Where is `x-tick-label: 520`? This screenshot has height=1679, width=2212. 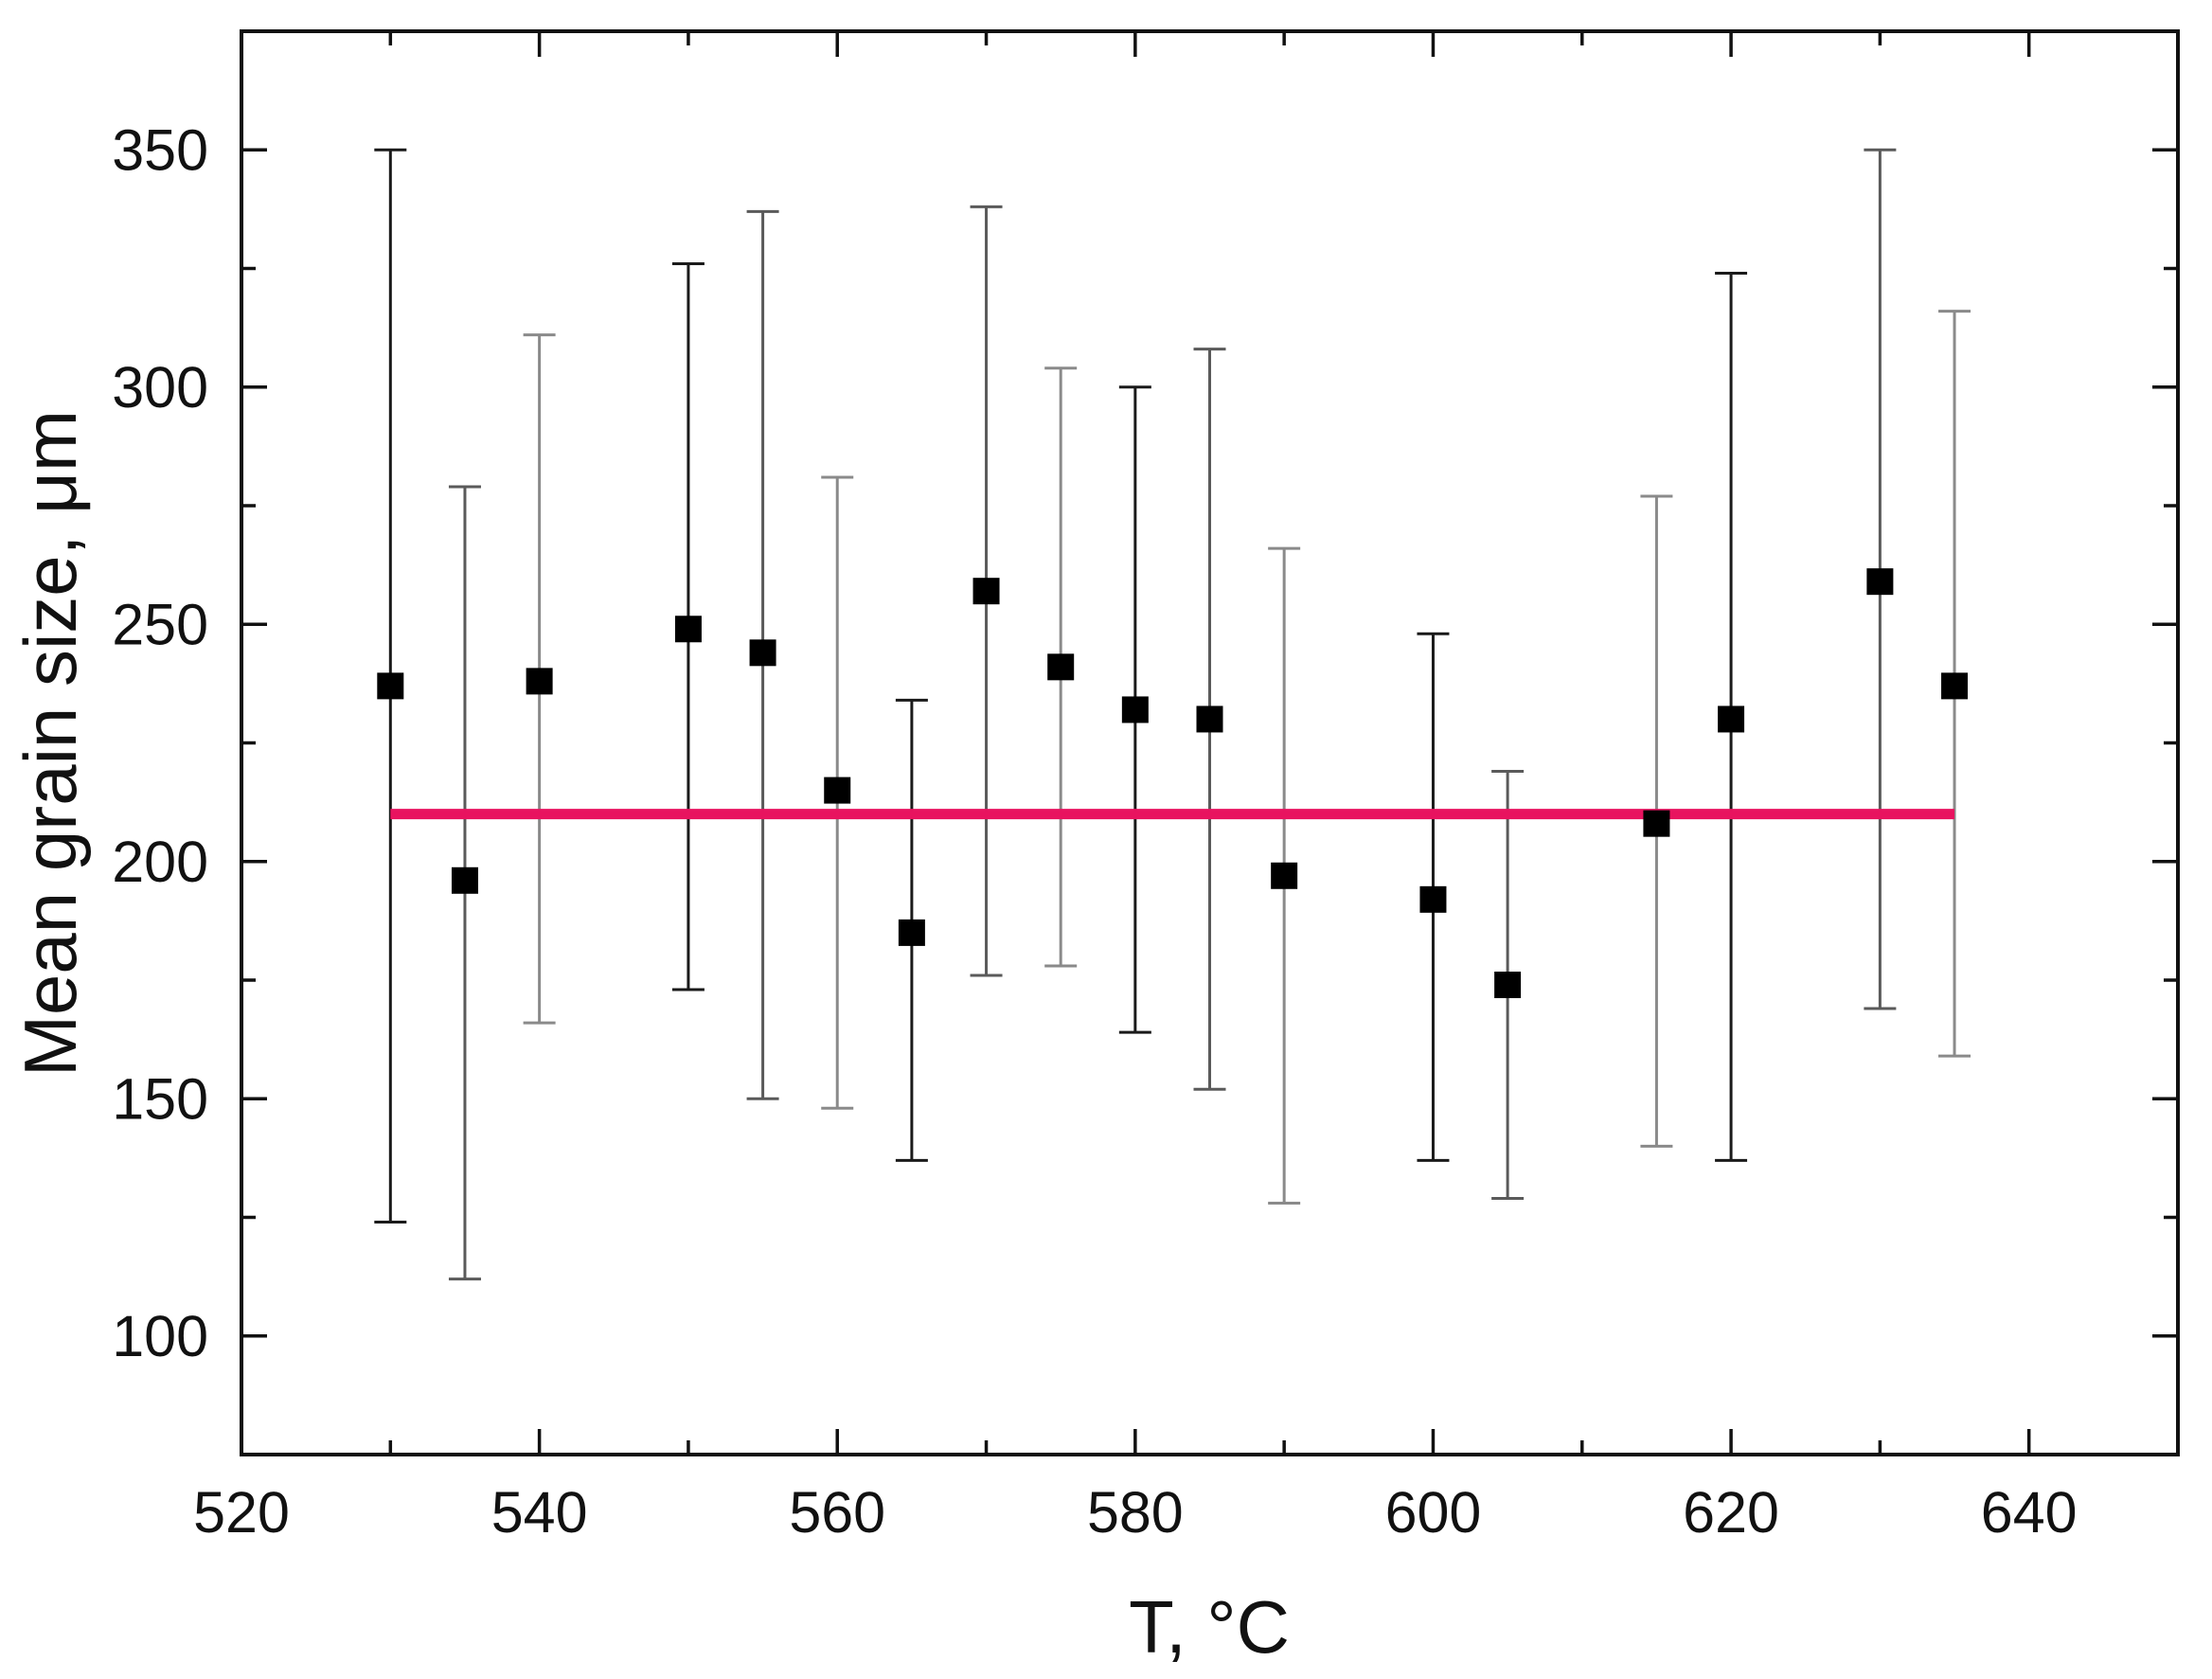
x-tick-label: 520 is located at coordinates (241, 1512).